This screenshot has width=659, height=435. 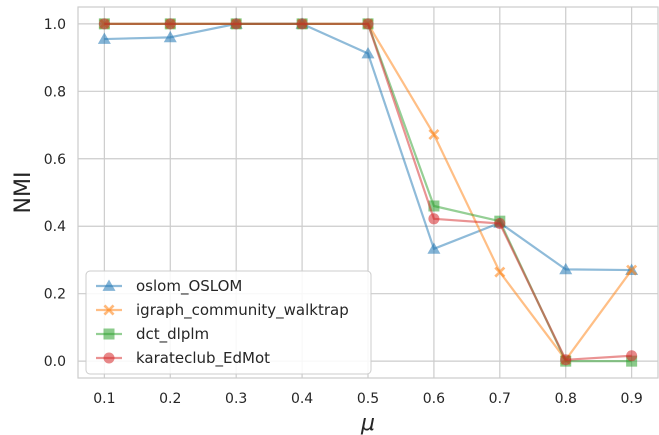 I want to click on y-tick-label: 0.4, so click(x=55, y=227).